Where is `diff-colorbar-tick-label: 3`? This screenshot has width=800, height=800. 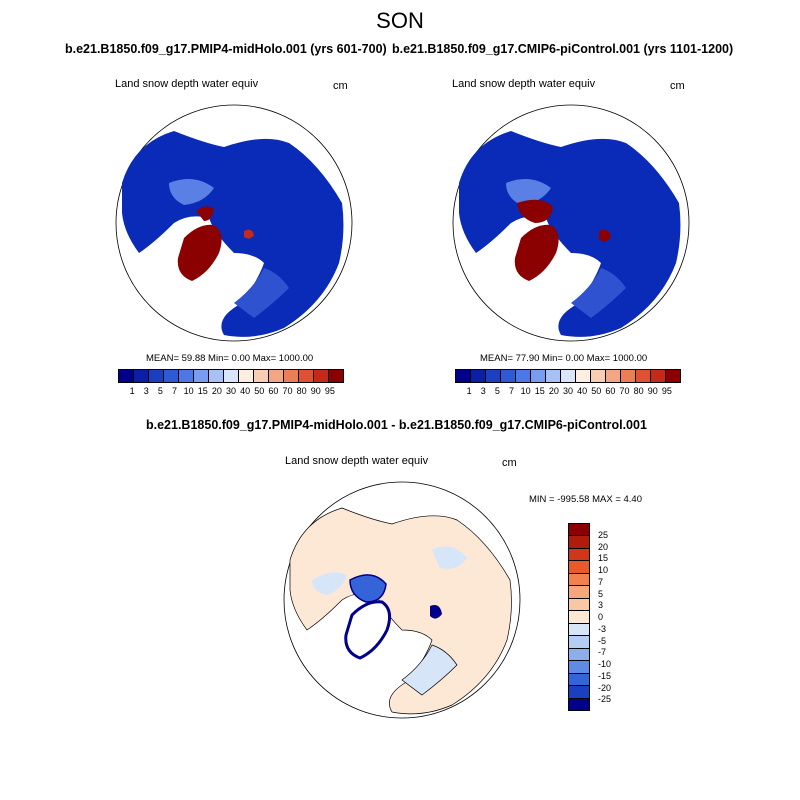 diff-colorbar-tick-label: 3 is located at coordinates (601, 605).